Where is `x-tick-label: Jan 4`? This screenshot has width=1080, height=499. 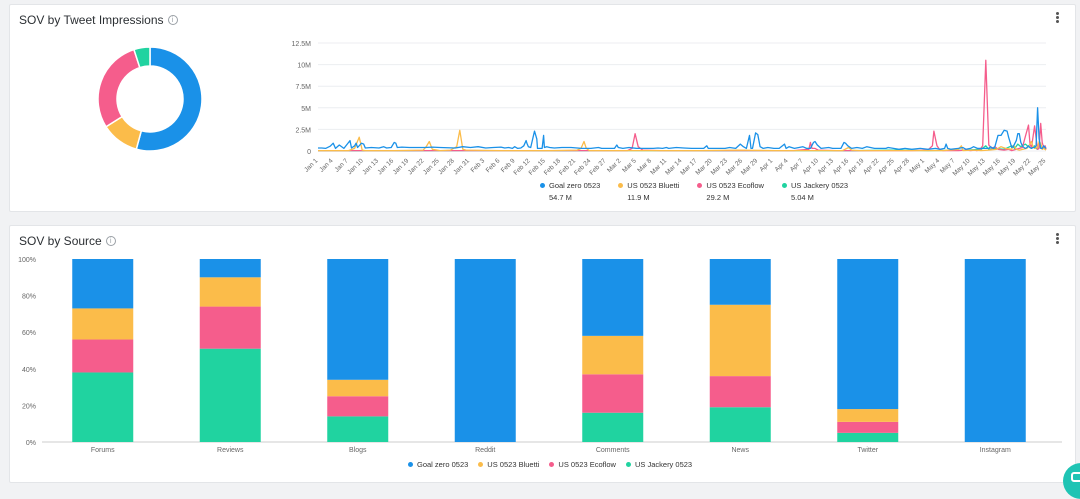 x-tick-label: Jan 4 is located at coordinates (326, 165).